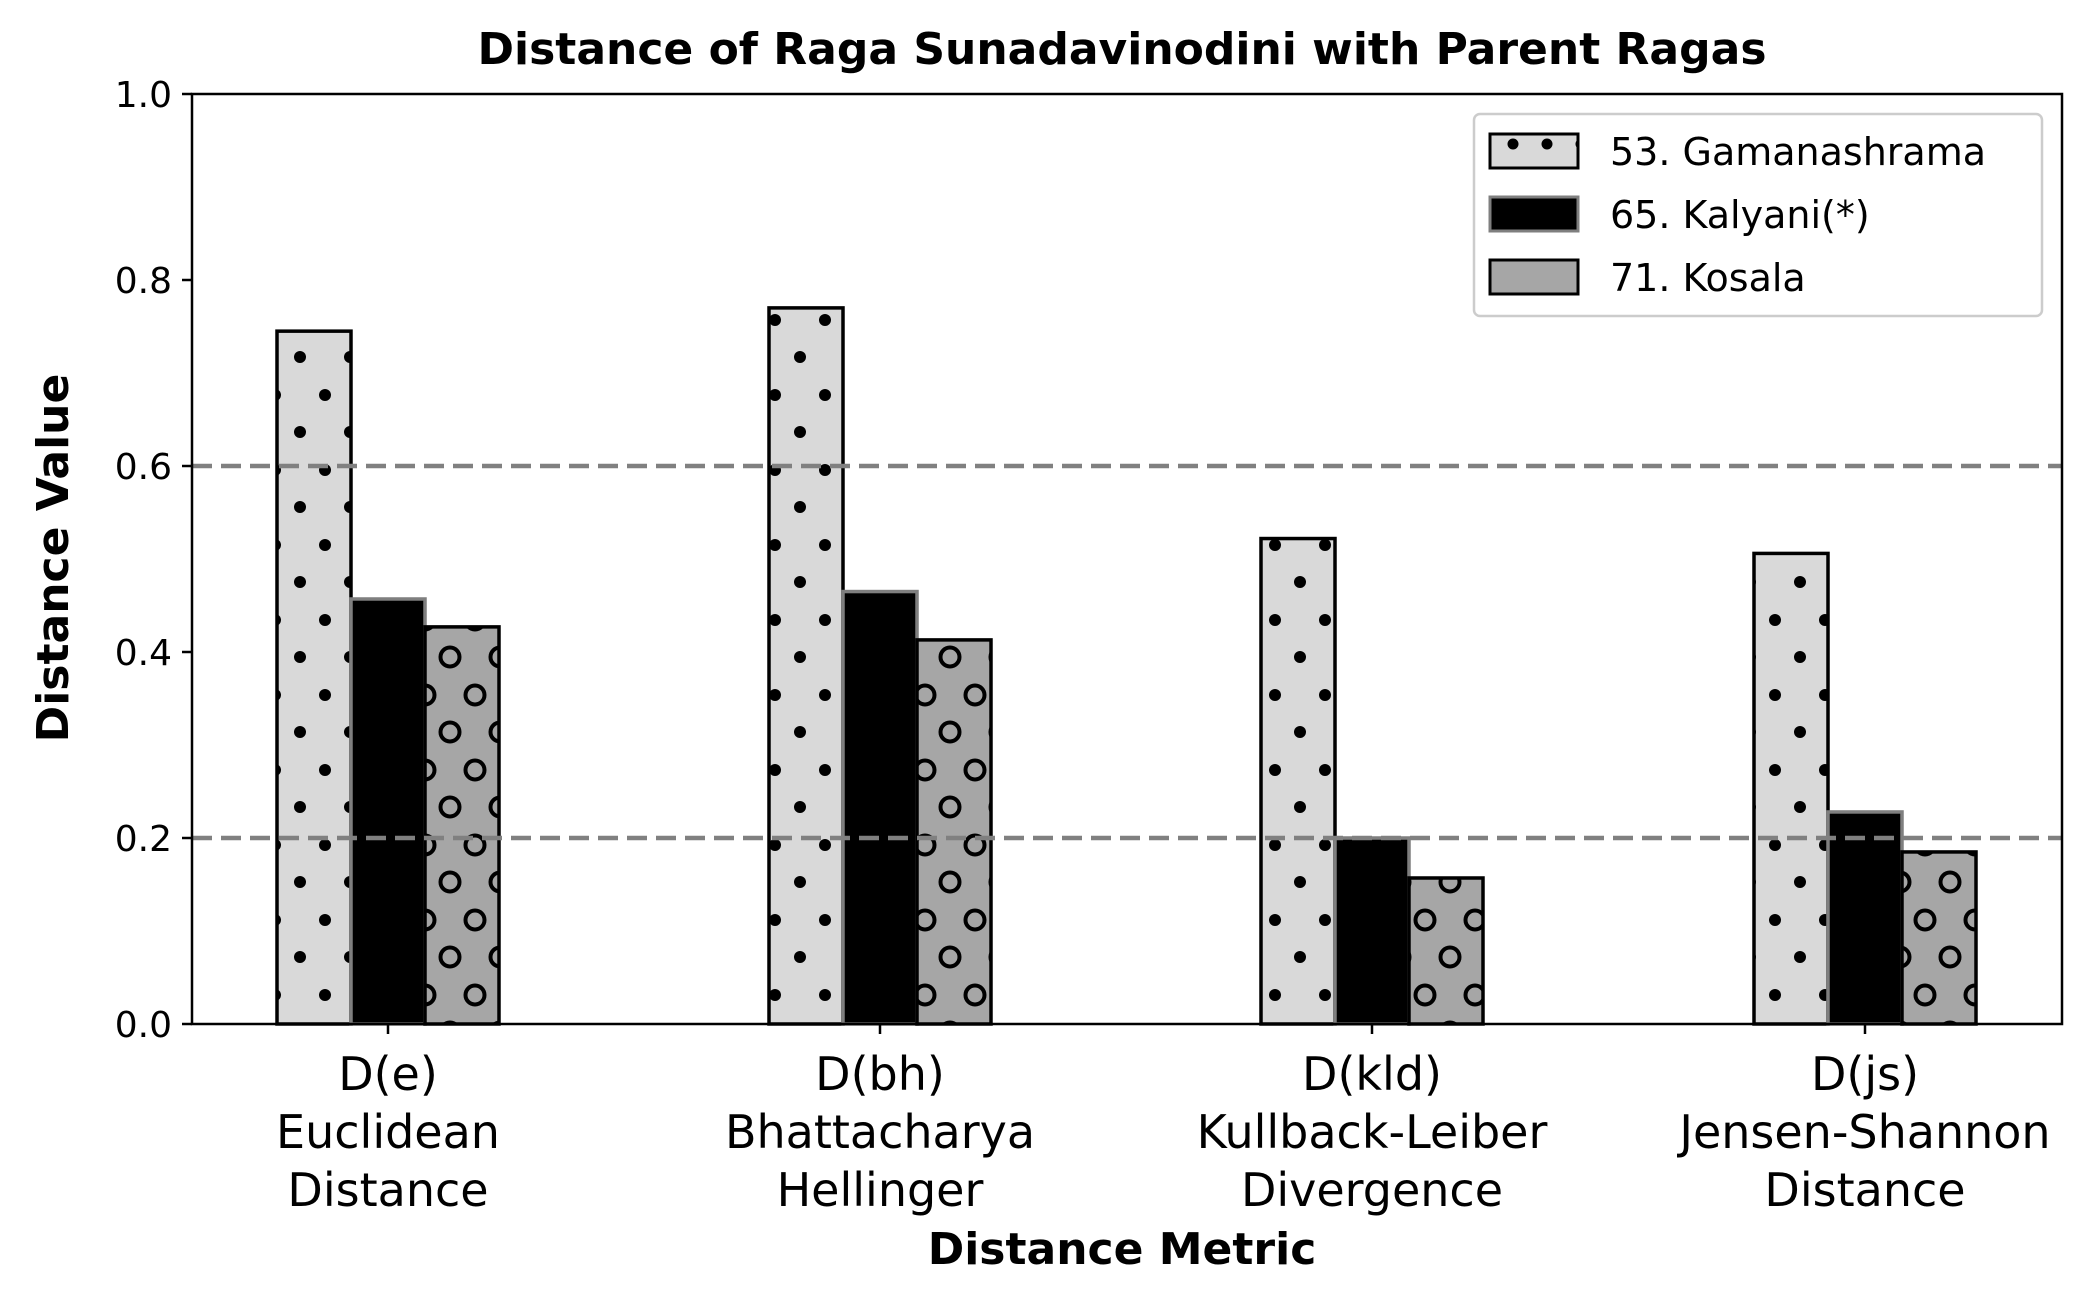 This screenshot has height=1300, width=2086. I want to click on legend: 53. Gamanashrama 65. Kalyani(*) 71. Kosala, so click(1758, 215).